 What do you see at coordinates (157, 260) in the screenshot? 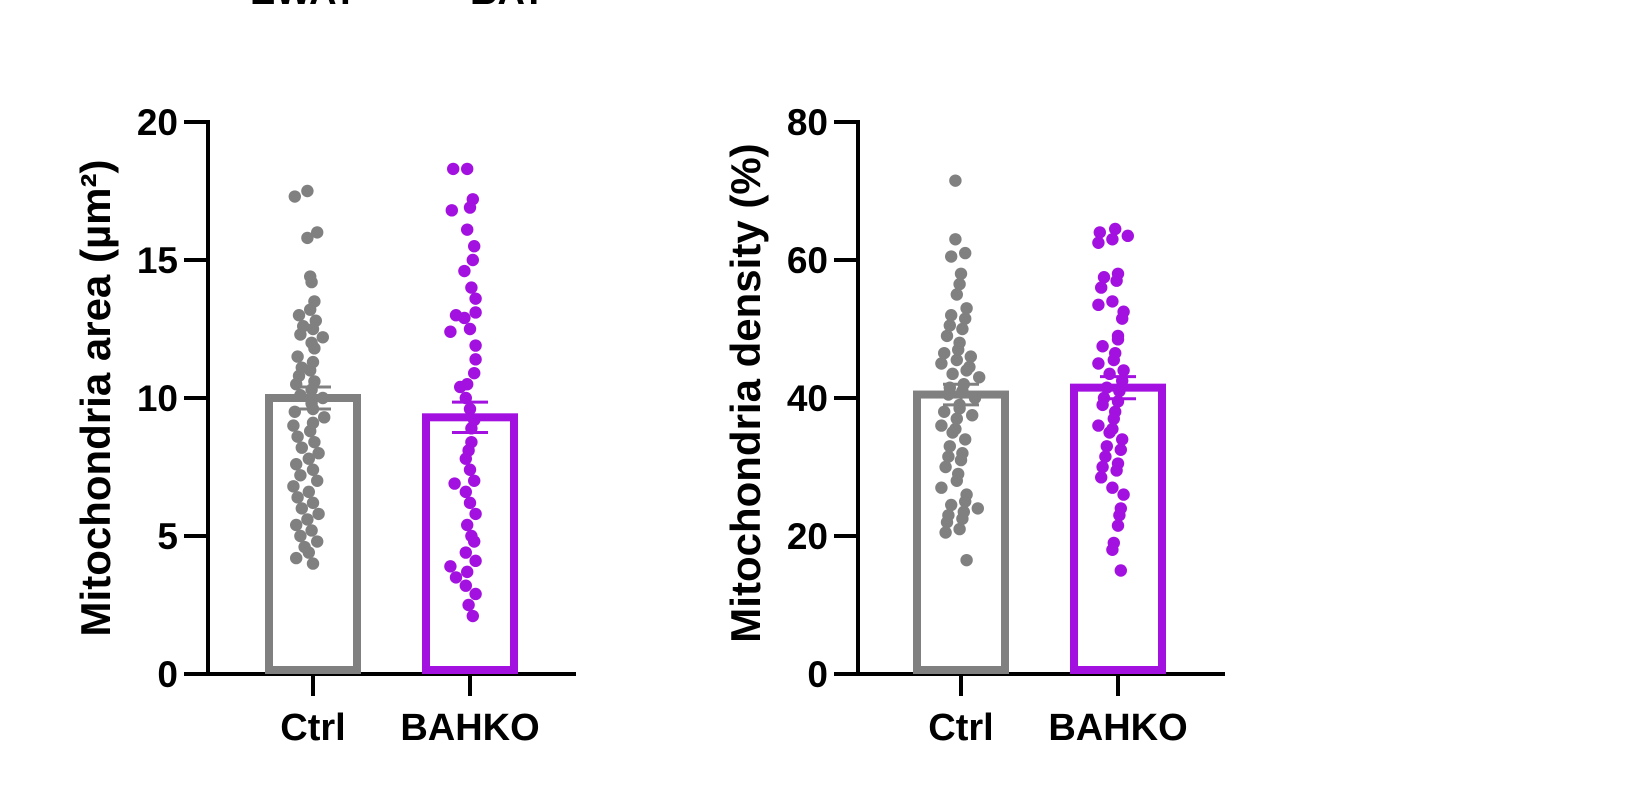
I see `y-tick-label: 15` at bounding box center [157, 260].